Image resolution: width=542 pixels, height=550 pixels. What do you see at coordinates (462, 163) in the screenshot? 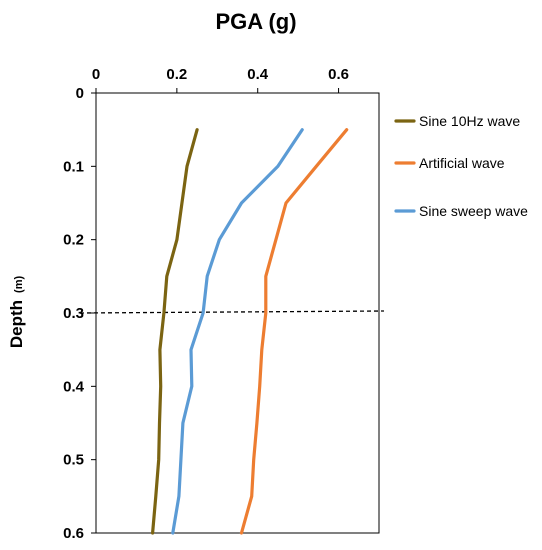
I see `legend-label-artificial-wave: Artificial wave` at bounding box center [462, 163].